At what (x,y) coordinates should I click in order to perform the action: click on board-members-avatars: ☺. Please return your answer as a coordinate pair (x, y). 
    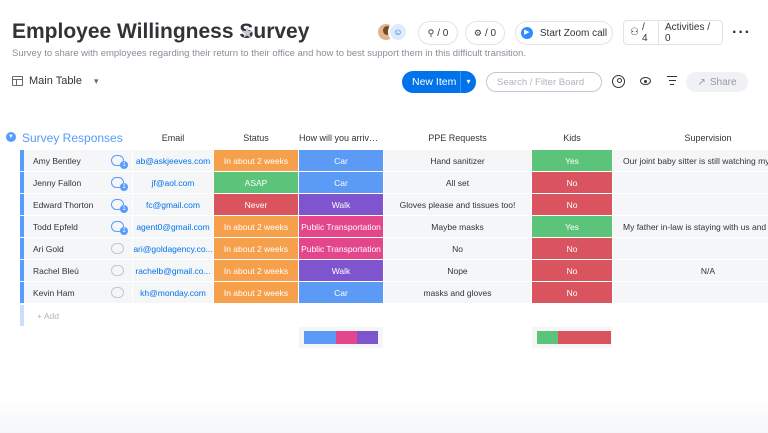
    Looking at the image, I should click on (393, 33).